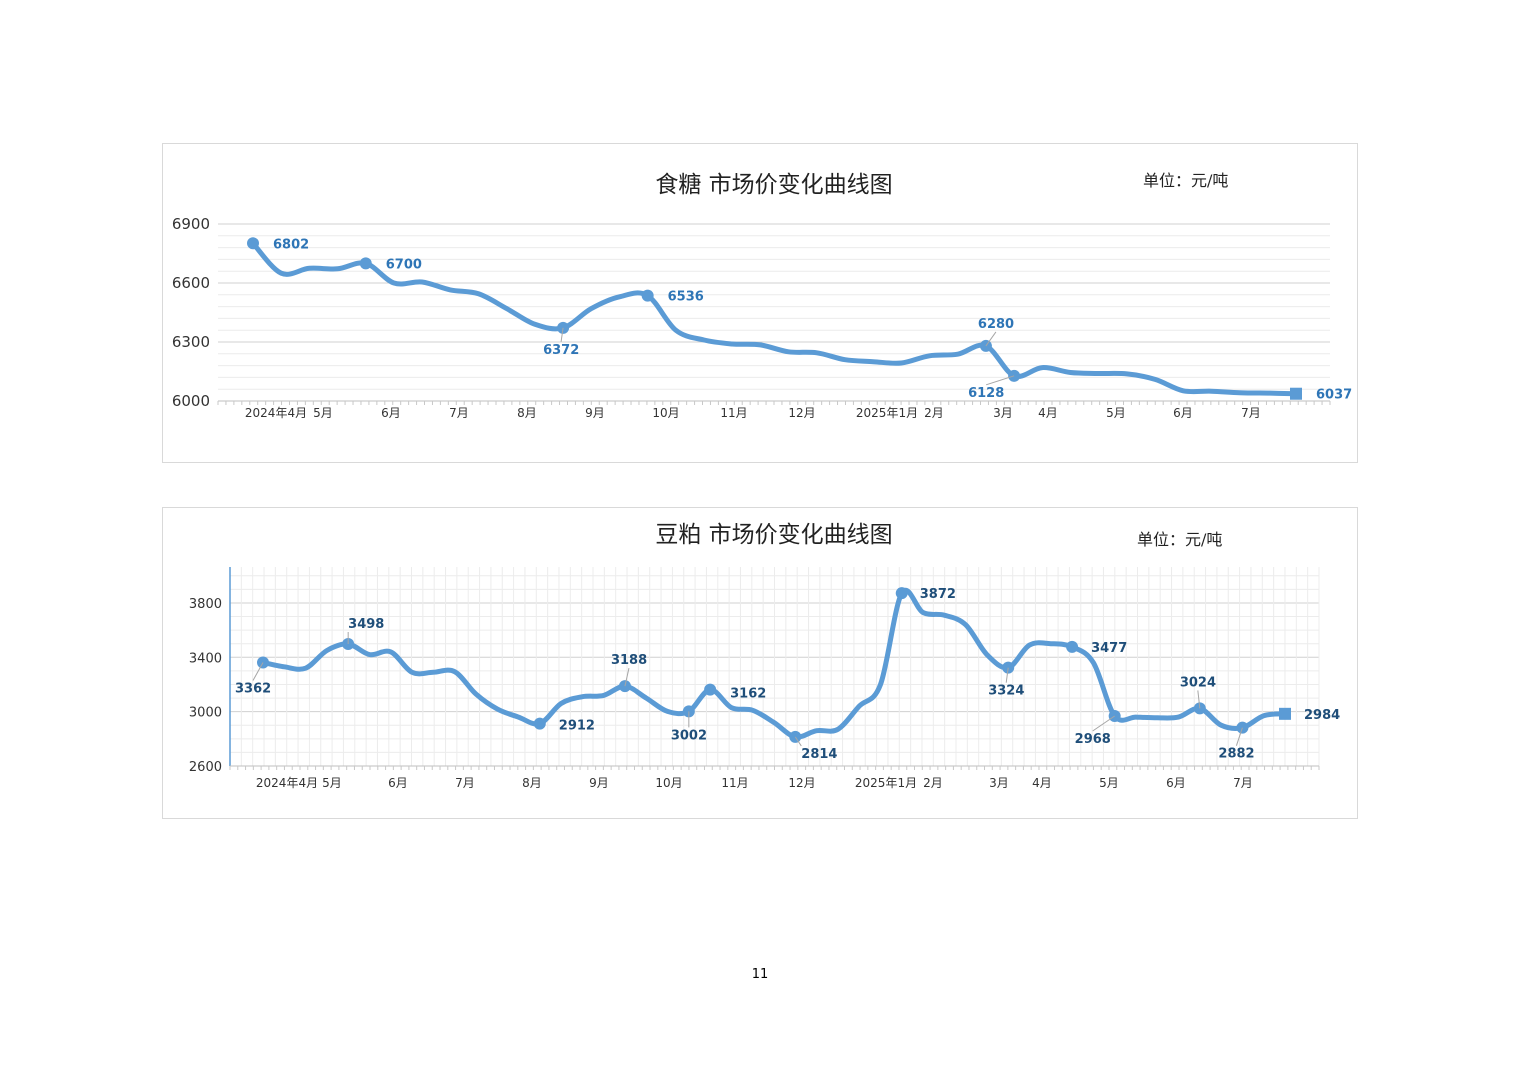 The width and height of the screenshot is (1520, 1074). I want to click on y-tick-label: 3400, so click(205, 658).